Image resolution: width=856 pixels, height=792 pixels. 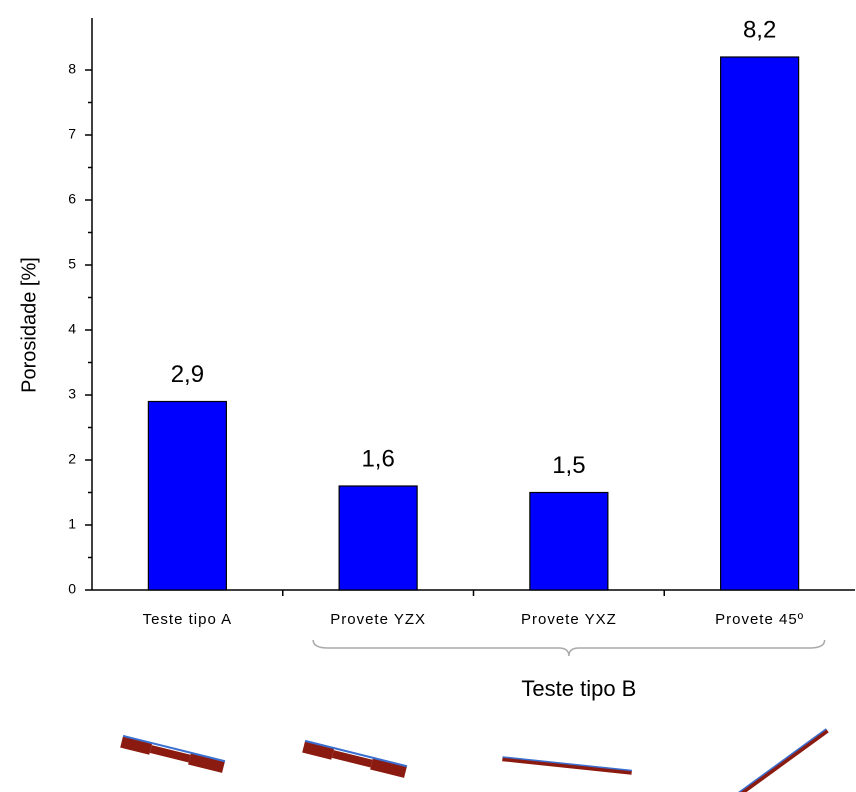 I want to click on y-tick-label: 1, so click(x=72, y=524).